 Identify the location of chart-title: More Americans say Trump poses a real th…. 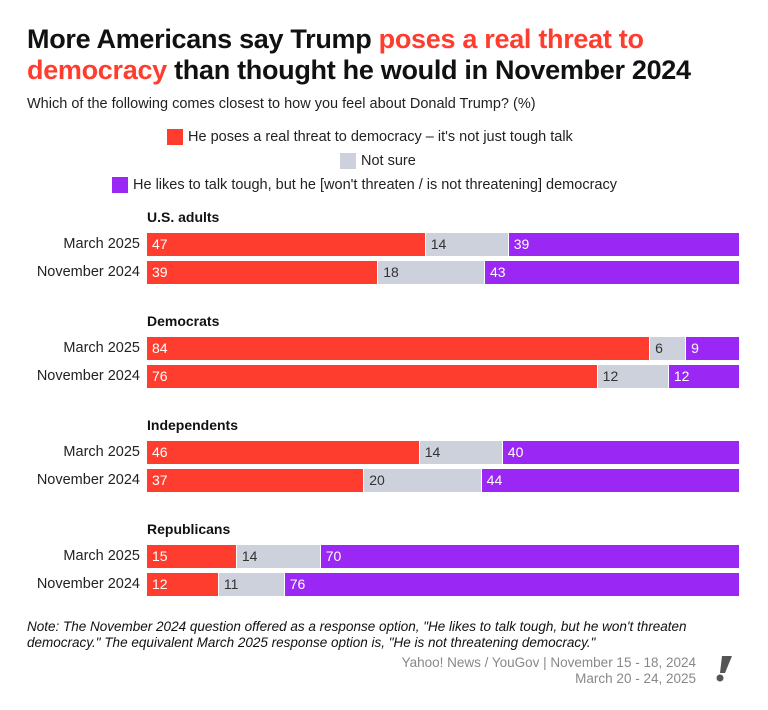
(359, 54).